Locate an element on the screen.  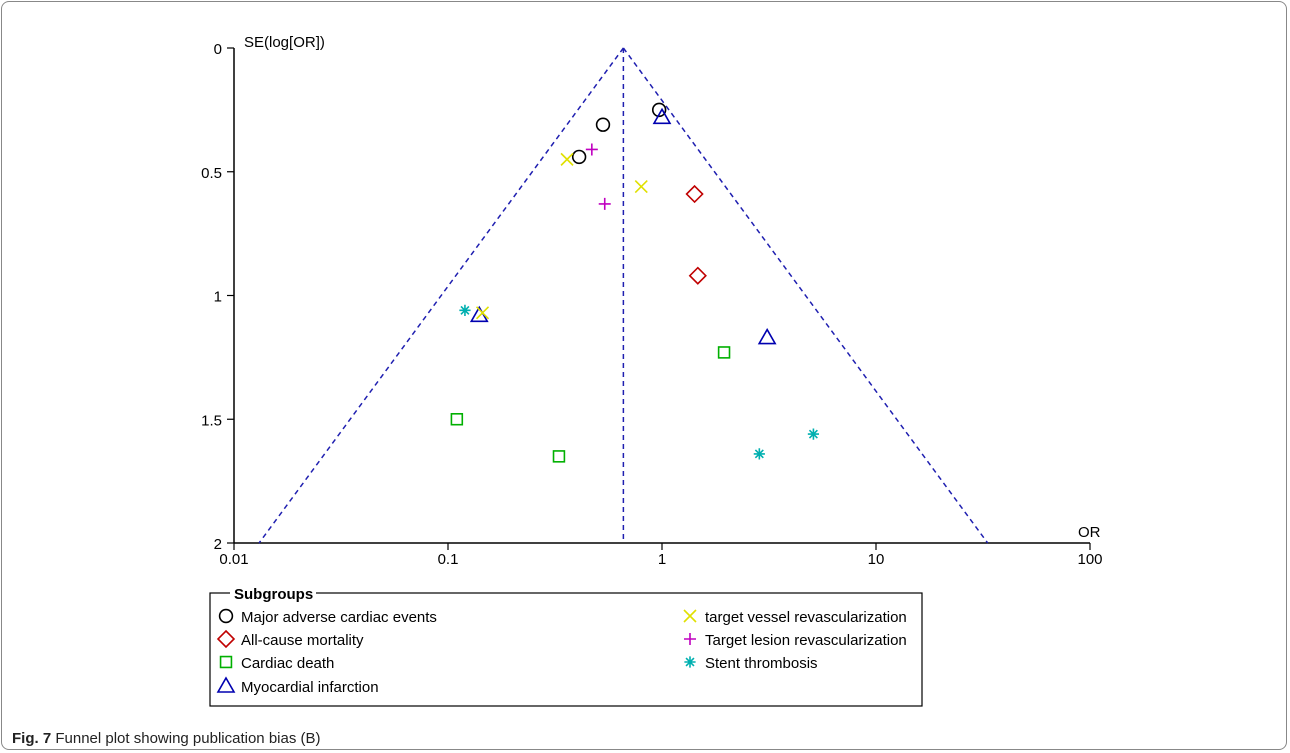
legend-marker-x is located at coordinates (690, 616).